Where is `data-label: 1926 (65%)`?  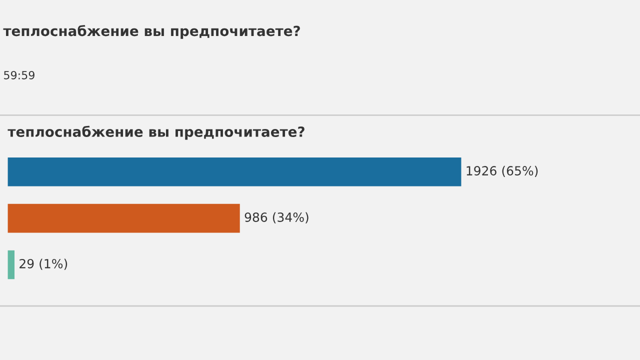
data-label: 1926 (65%) is located at coordinates (502, 171).